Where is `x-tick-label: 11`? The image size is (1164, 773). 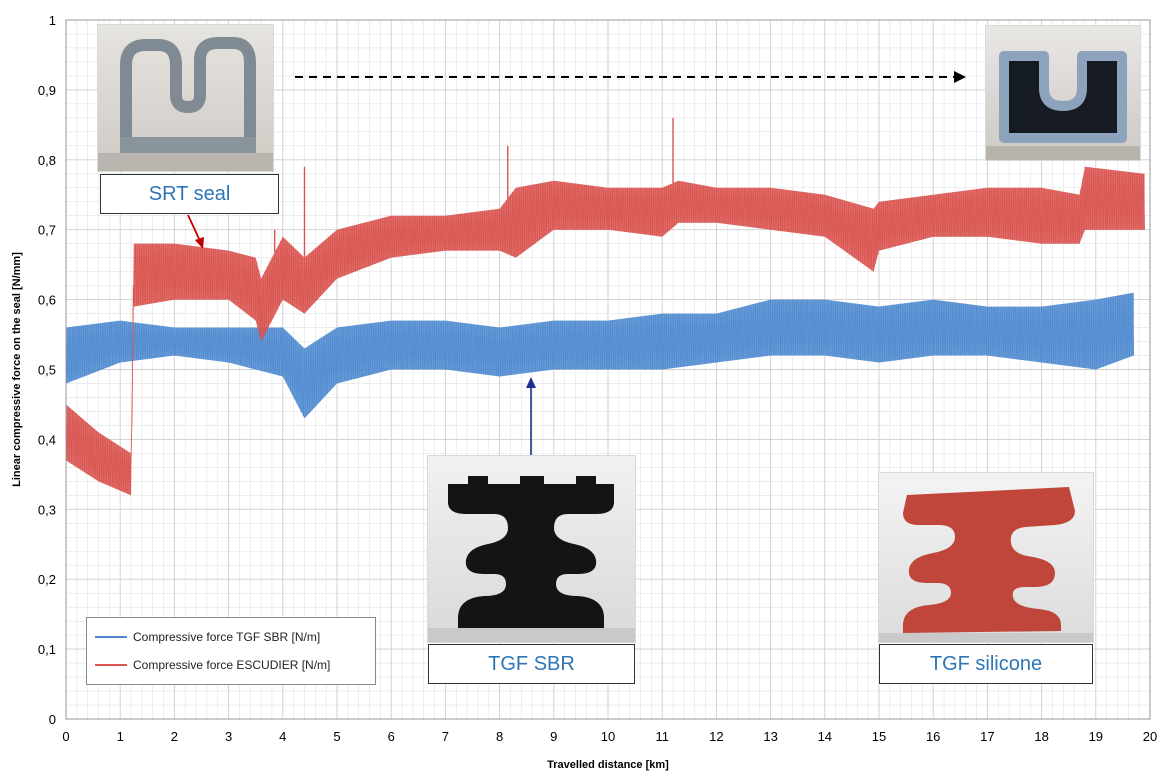
x-tick-label: 11 is located at coordinates (662, 736).